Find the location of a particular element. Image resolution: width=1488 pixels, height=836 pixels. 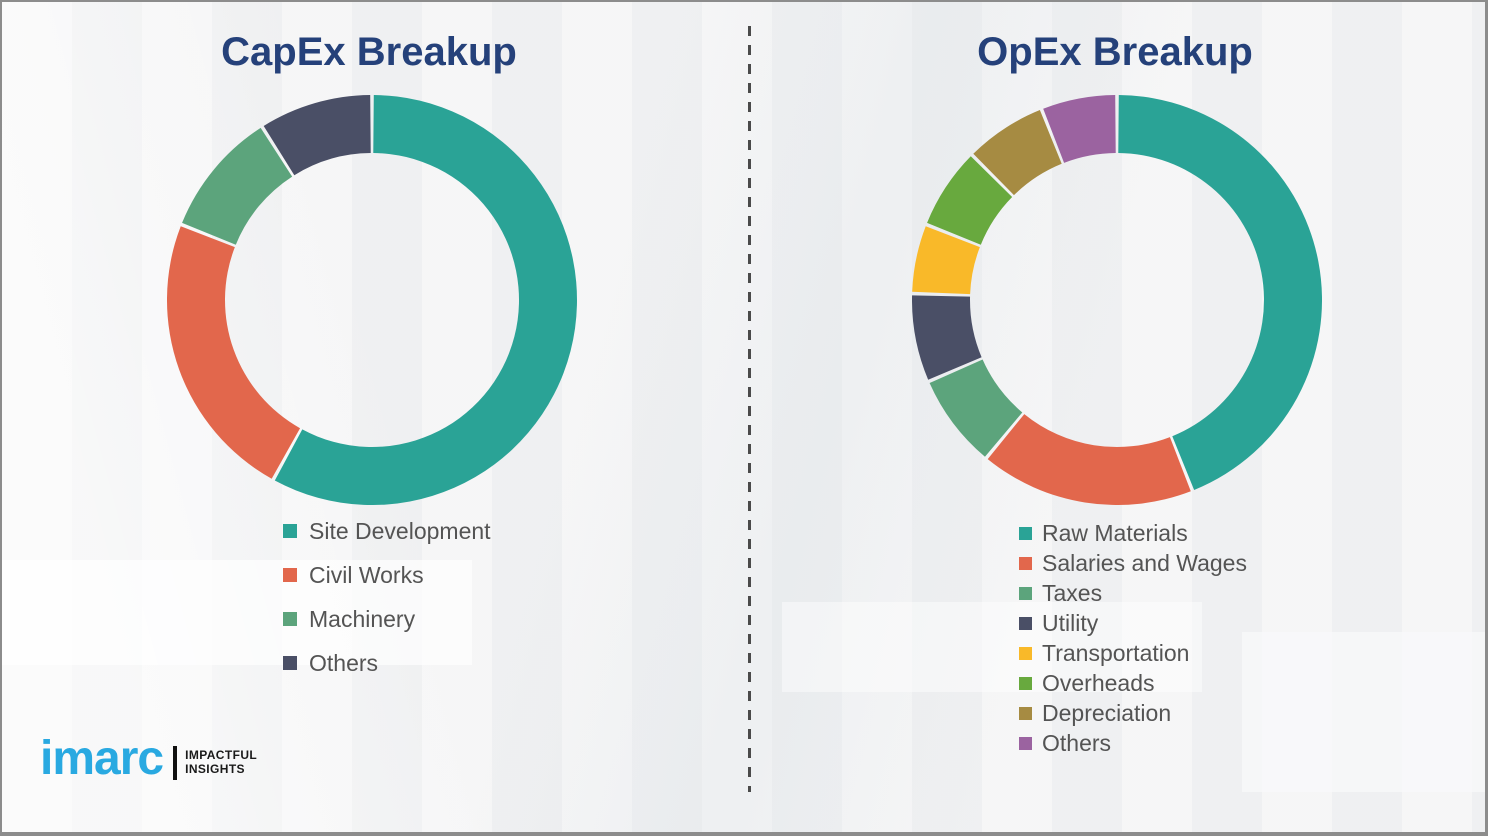

legend-swatch-machinery is located at coordinates (290, 619).